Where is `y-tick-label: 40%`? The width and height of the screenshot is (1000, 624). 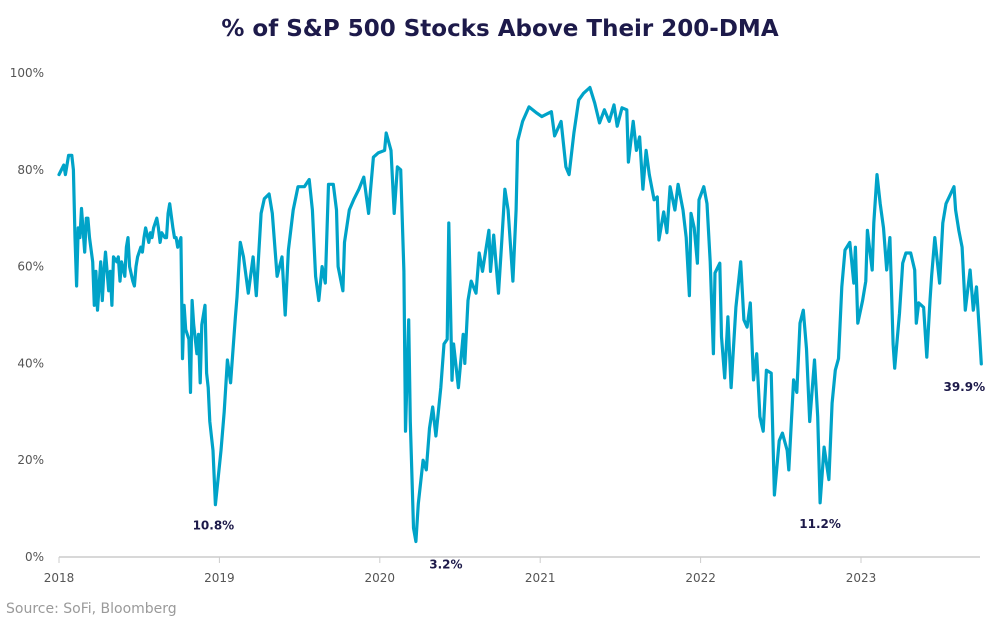
y-tick-label: 40% is located at coordinates (30, 363).